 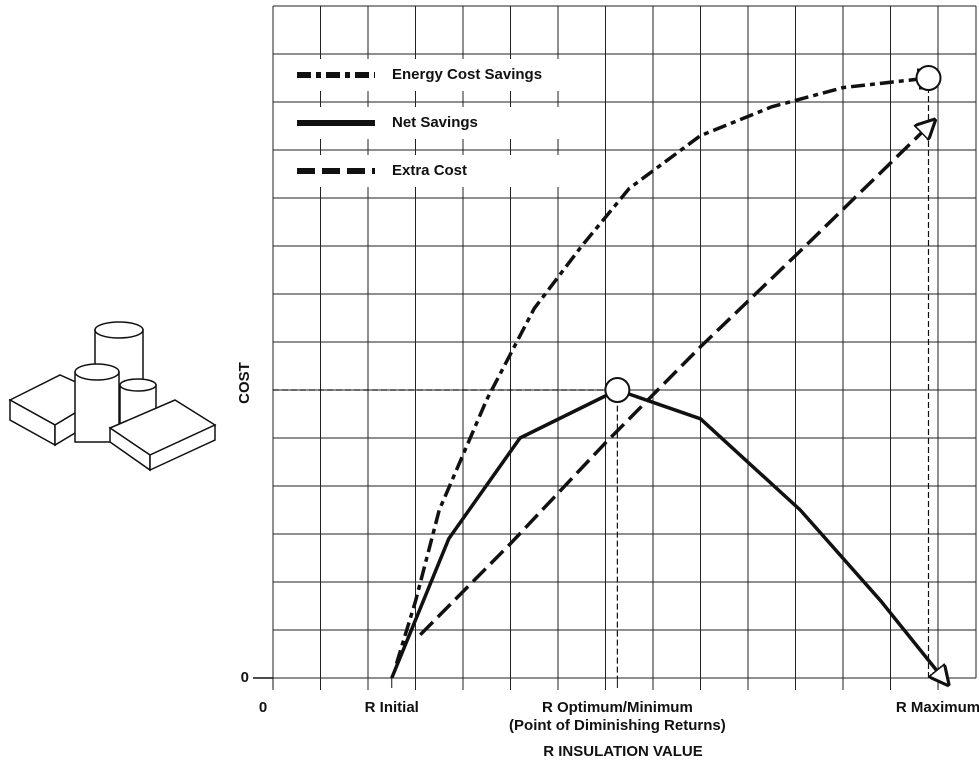 What do you see at coordinates (622, 751) in the screenshot?
I see `x-axis-title: R INSULATION VALUE` at bounding box center [622, 751].